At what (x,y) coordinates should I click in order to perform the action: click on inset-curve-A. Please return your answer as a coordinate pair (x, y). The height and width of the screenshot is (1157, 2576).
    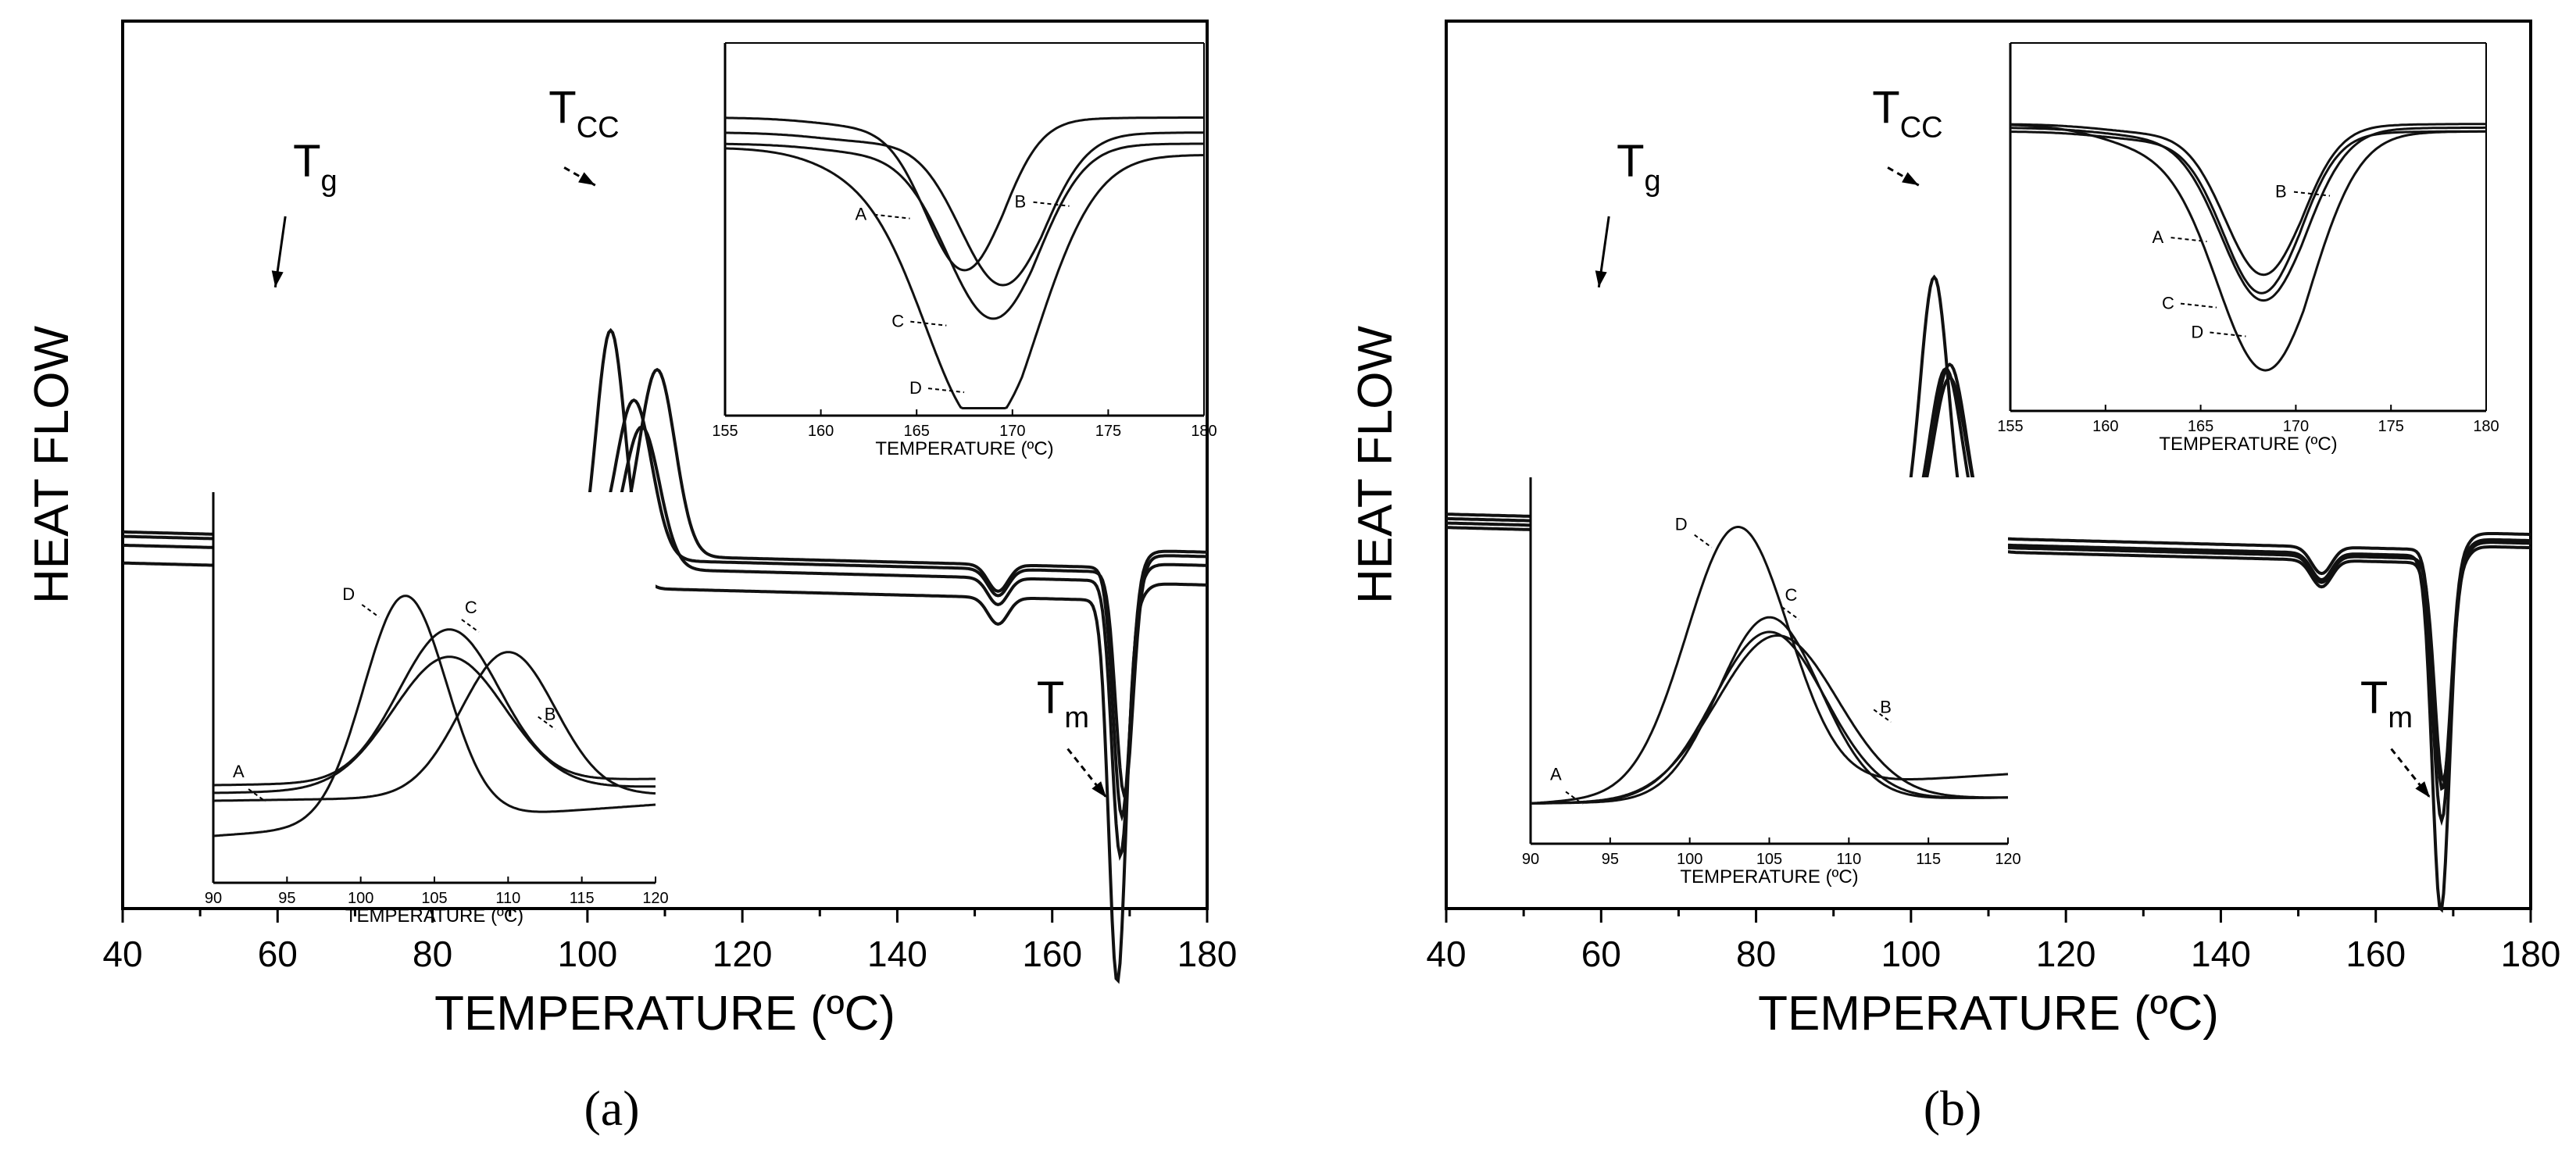
    Looking at the image, I should click on (435, 726).